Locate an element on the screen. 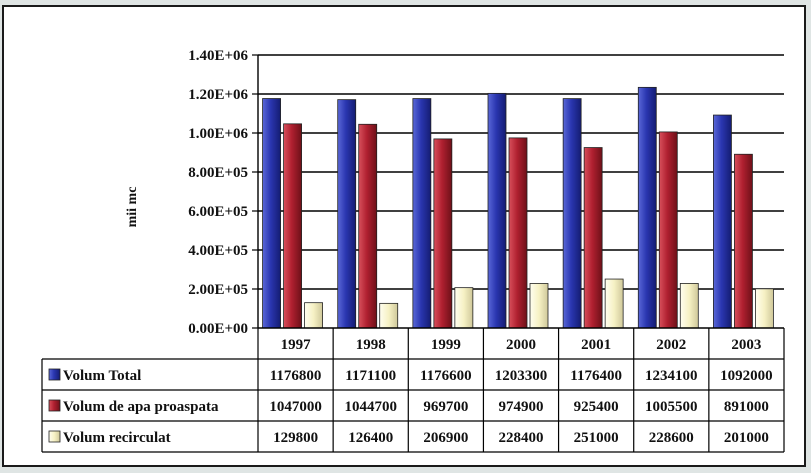 This screenshot has width=811, height=473. bar-volum-total-1997 is located at coordinates (271, 213).